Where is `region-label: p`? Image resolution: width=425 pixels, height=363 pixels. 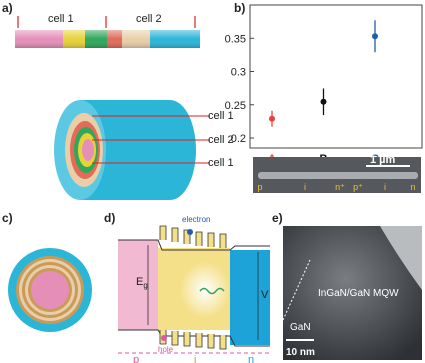 region-label: p is located at coordinates (136, 358).